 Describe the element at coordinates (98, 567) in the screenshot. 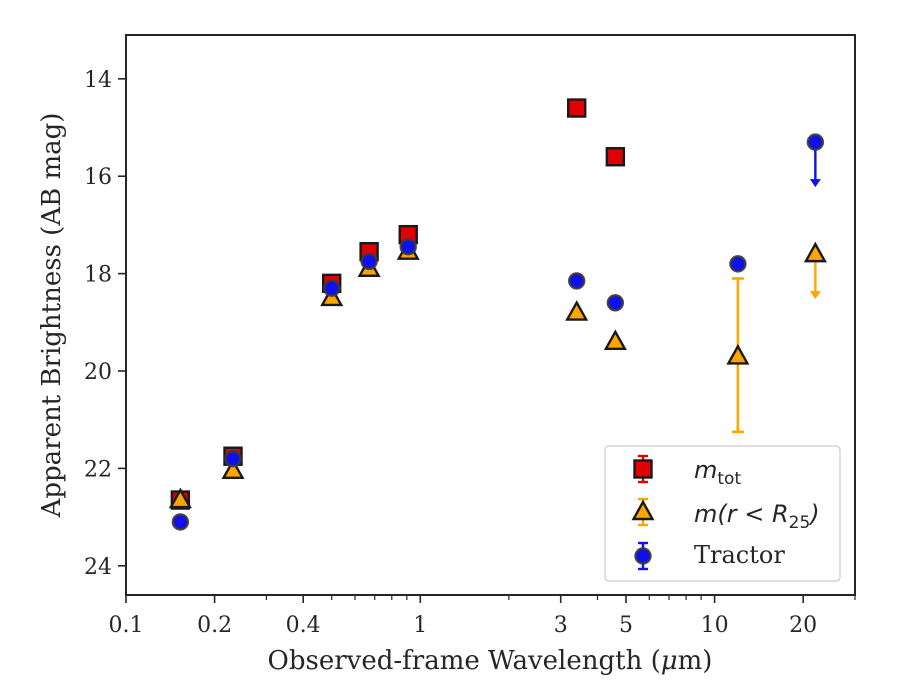

I see `y-tick-label: 24` at that location.